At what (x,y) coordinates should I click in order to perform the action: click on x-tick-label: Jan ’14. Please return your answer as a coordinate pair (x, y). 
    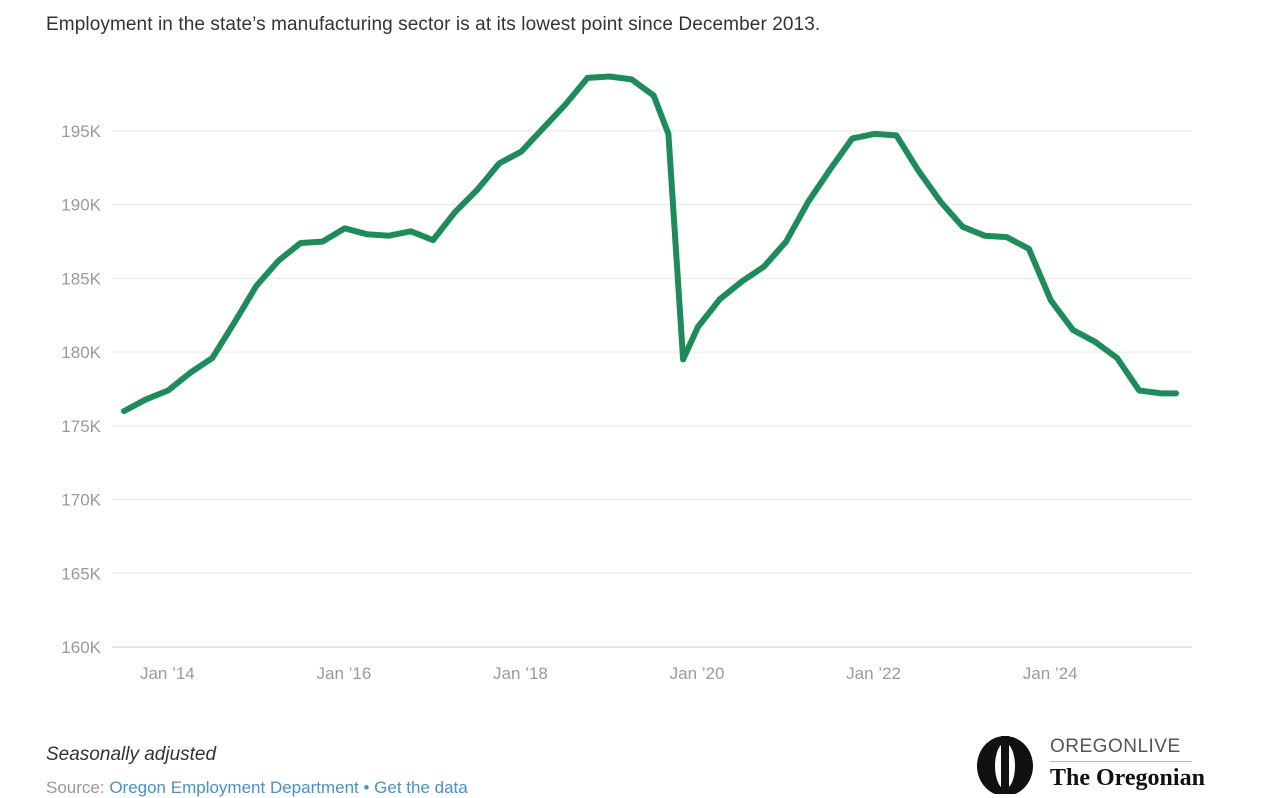
    Looking at the image, I should click on (167, 673).